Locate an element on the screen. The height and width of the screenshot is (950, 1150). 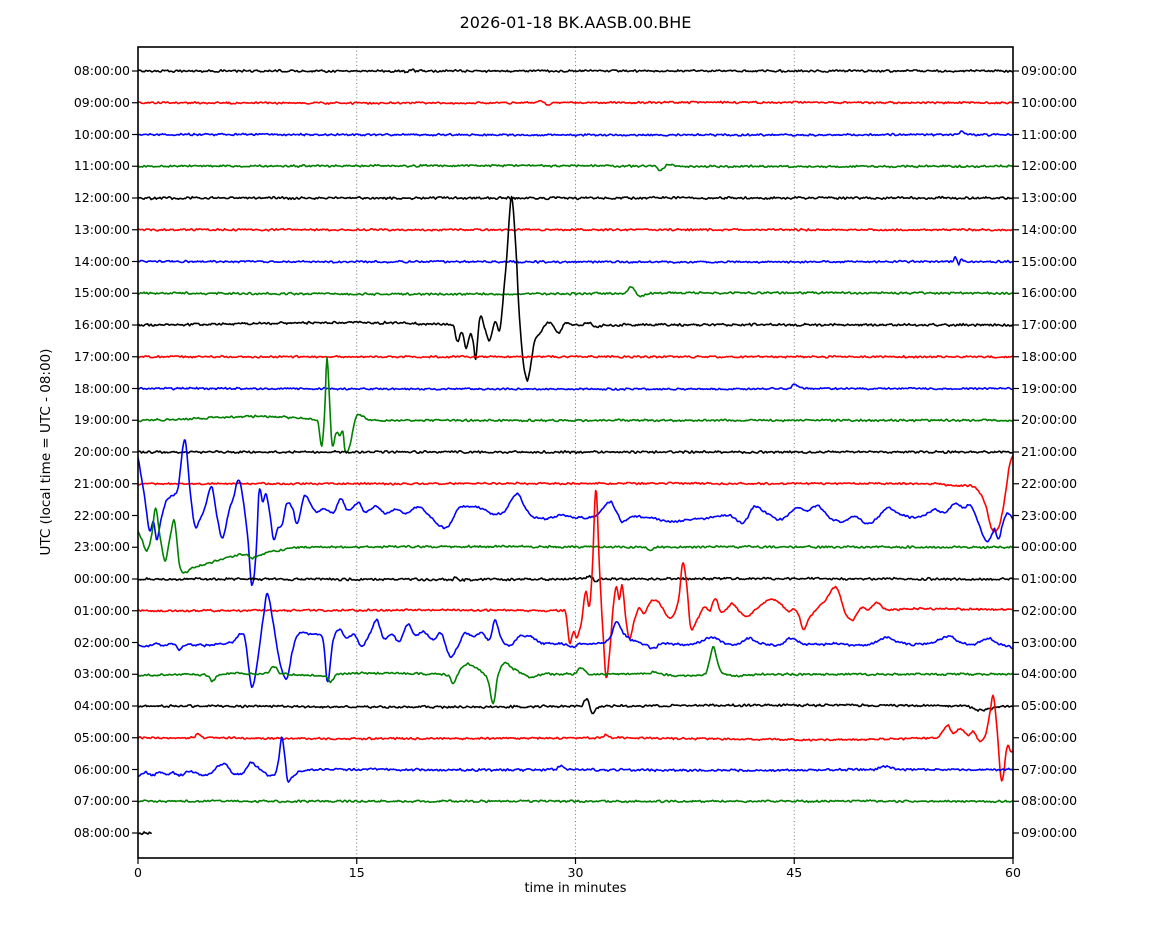
right-tick-label: 01:00:00 is located at coordinates (1049, 578).